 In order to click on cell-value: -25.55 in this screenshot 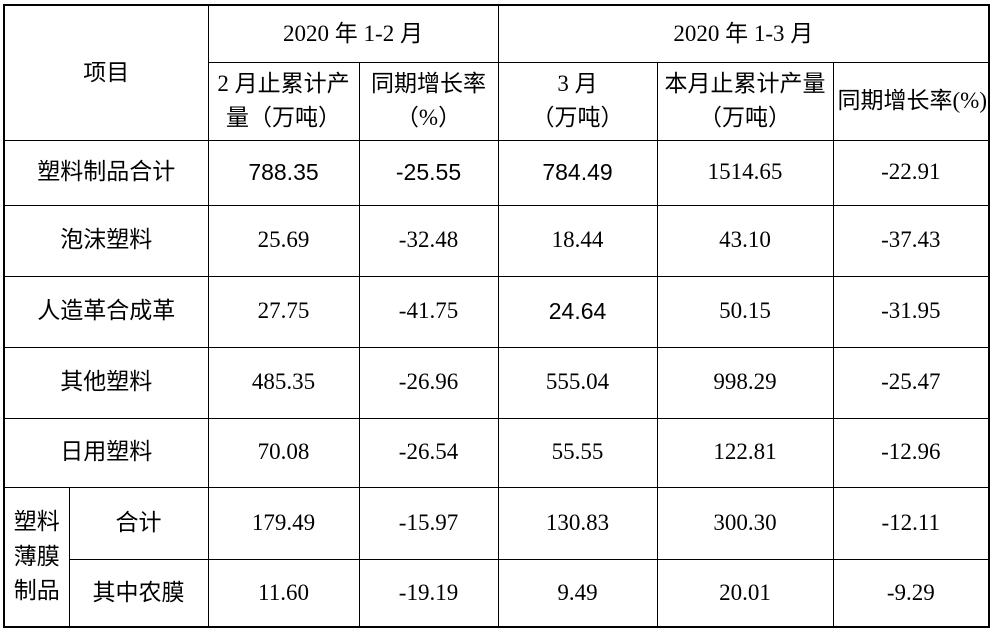, I will do `click(428, 172)`.